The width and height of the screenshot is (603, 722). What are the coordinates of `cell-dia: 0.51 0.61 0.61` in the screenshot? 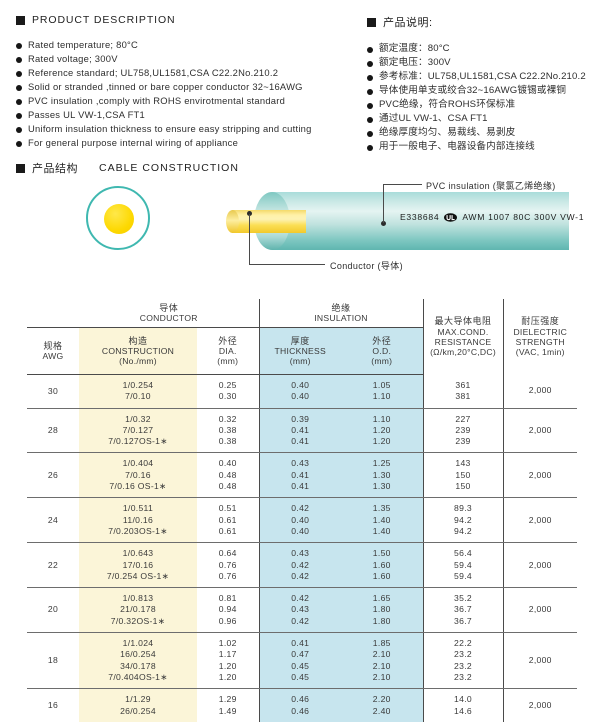 It's located at (228, 520).